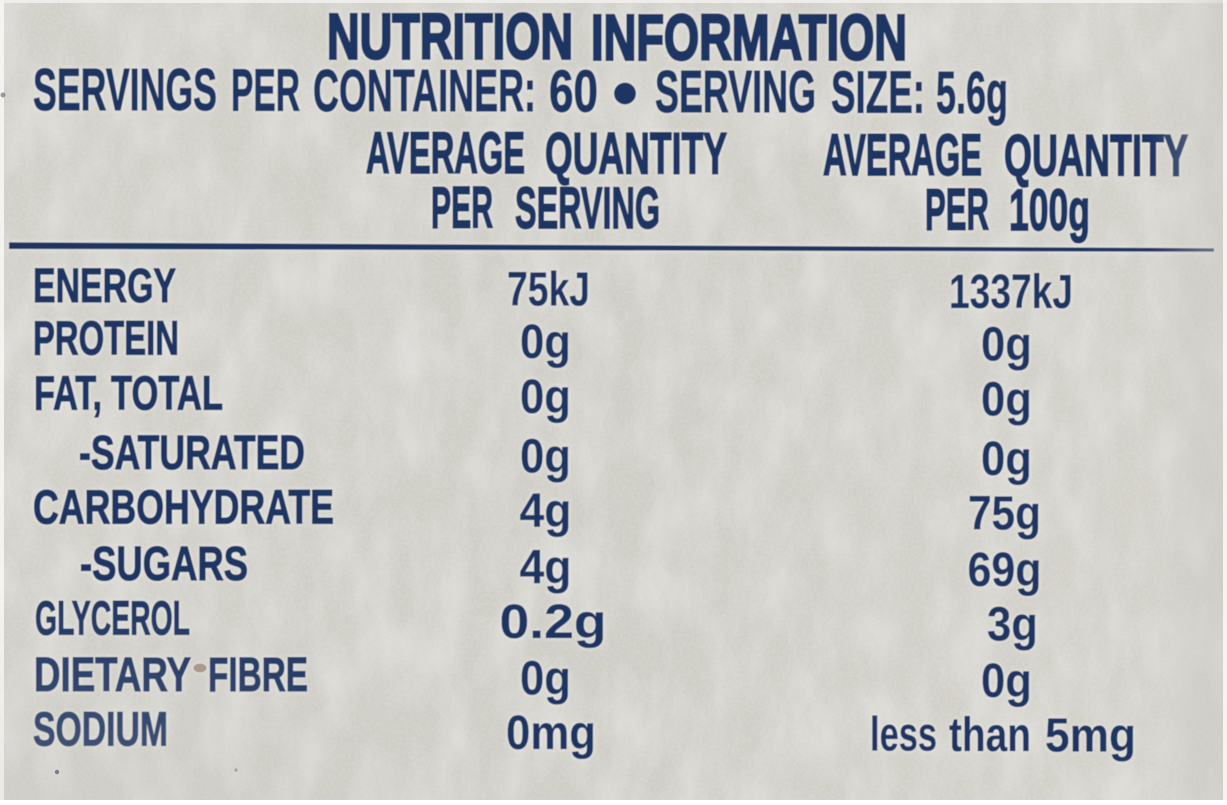  Describe the element at coordinates (1090, 736) in the screenshot. I see `svg-text: 5mg` at that location.